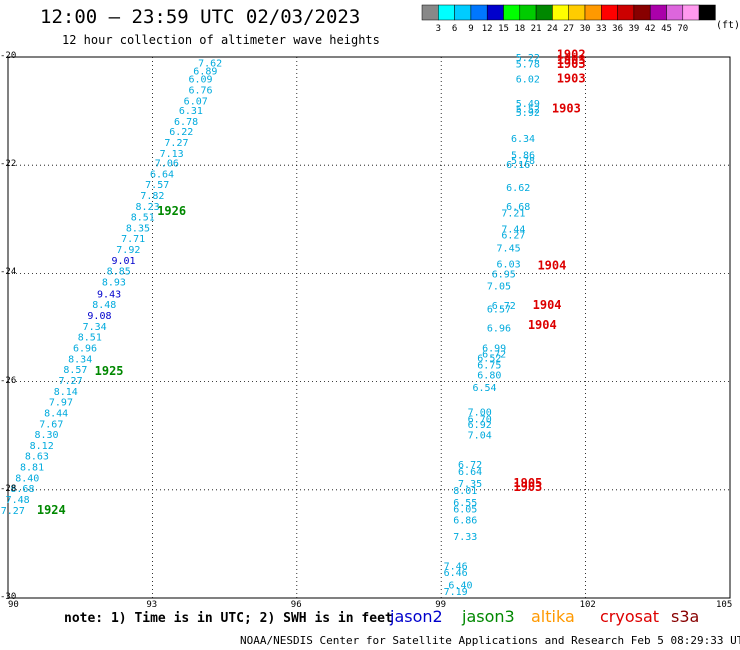  I want to click on swh-value: 7.71, so click(133, 239).